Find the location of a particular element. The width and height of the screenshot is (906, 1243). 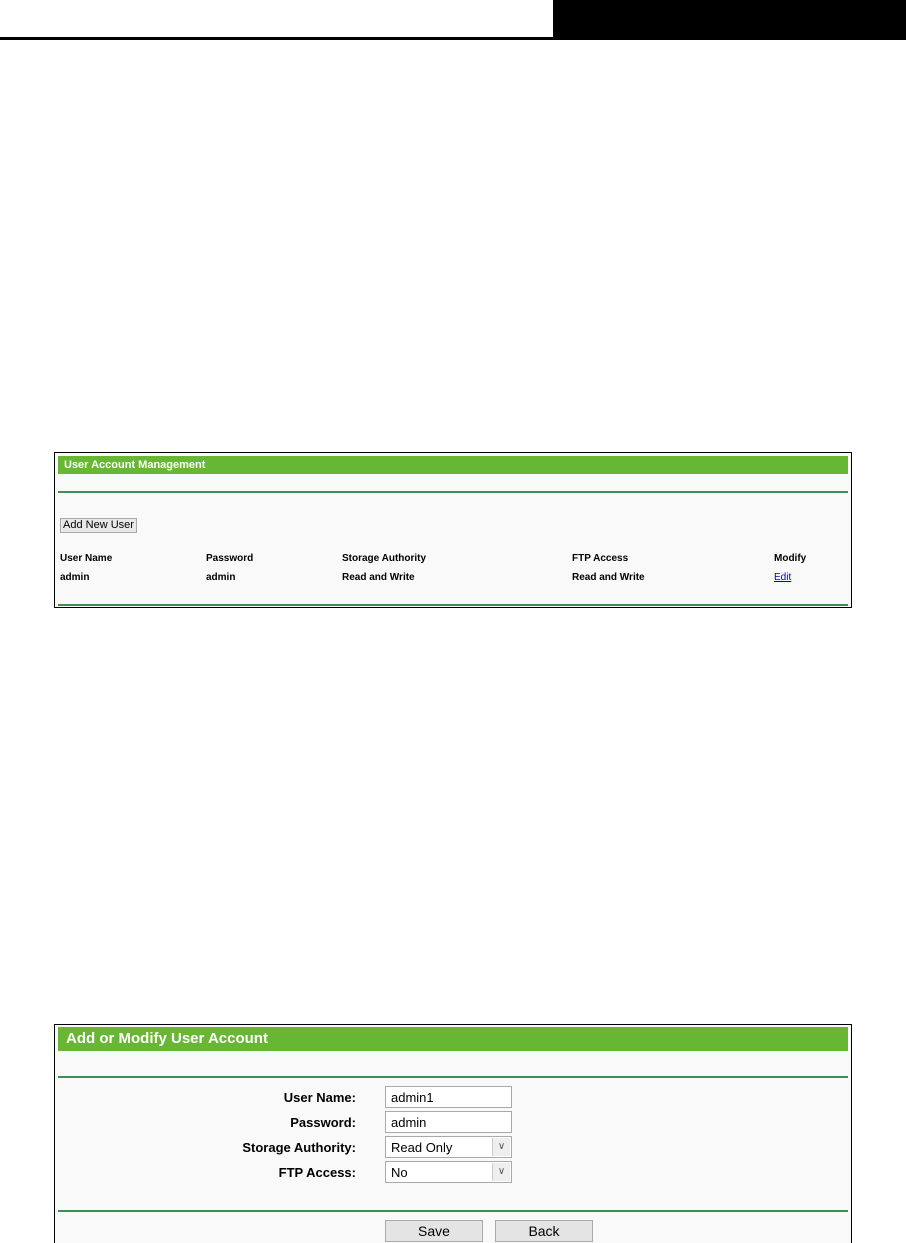

col-password: Password is located at coordinates (230, 558).